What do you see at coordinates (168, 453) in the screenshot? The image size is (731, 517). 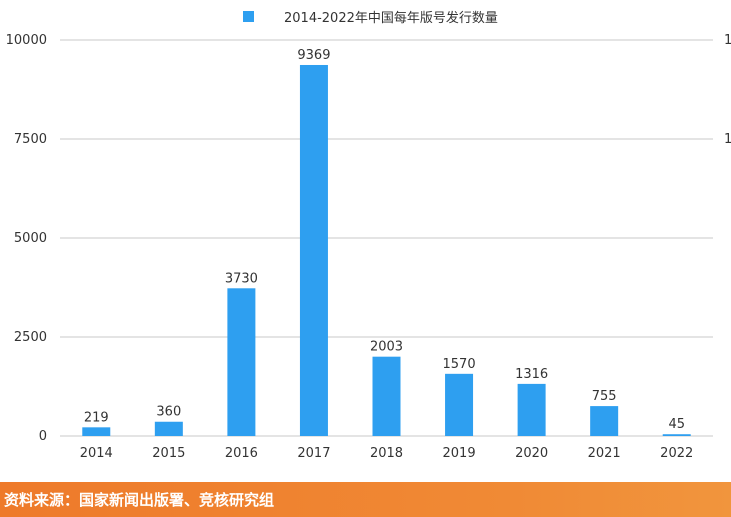 I see `x-tick-label: 2015` at bounding box center [168, 453].